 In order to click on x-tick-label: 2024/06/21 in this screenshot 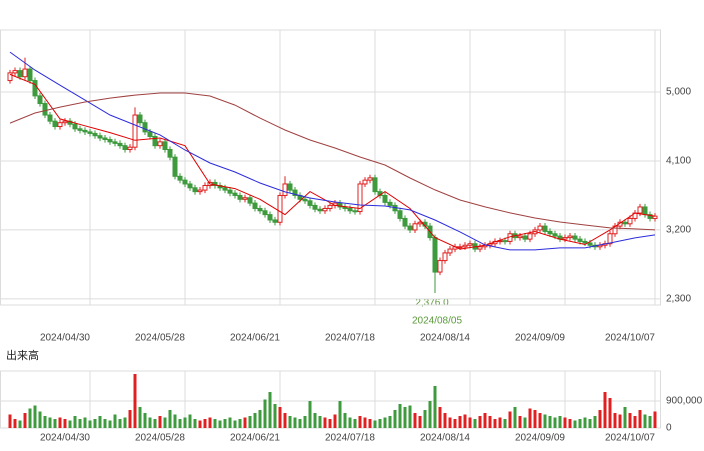, I will do `click(255, 338)`.